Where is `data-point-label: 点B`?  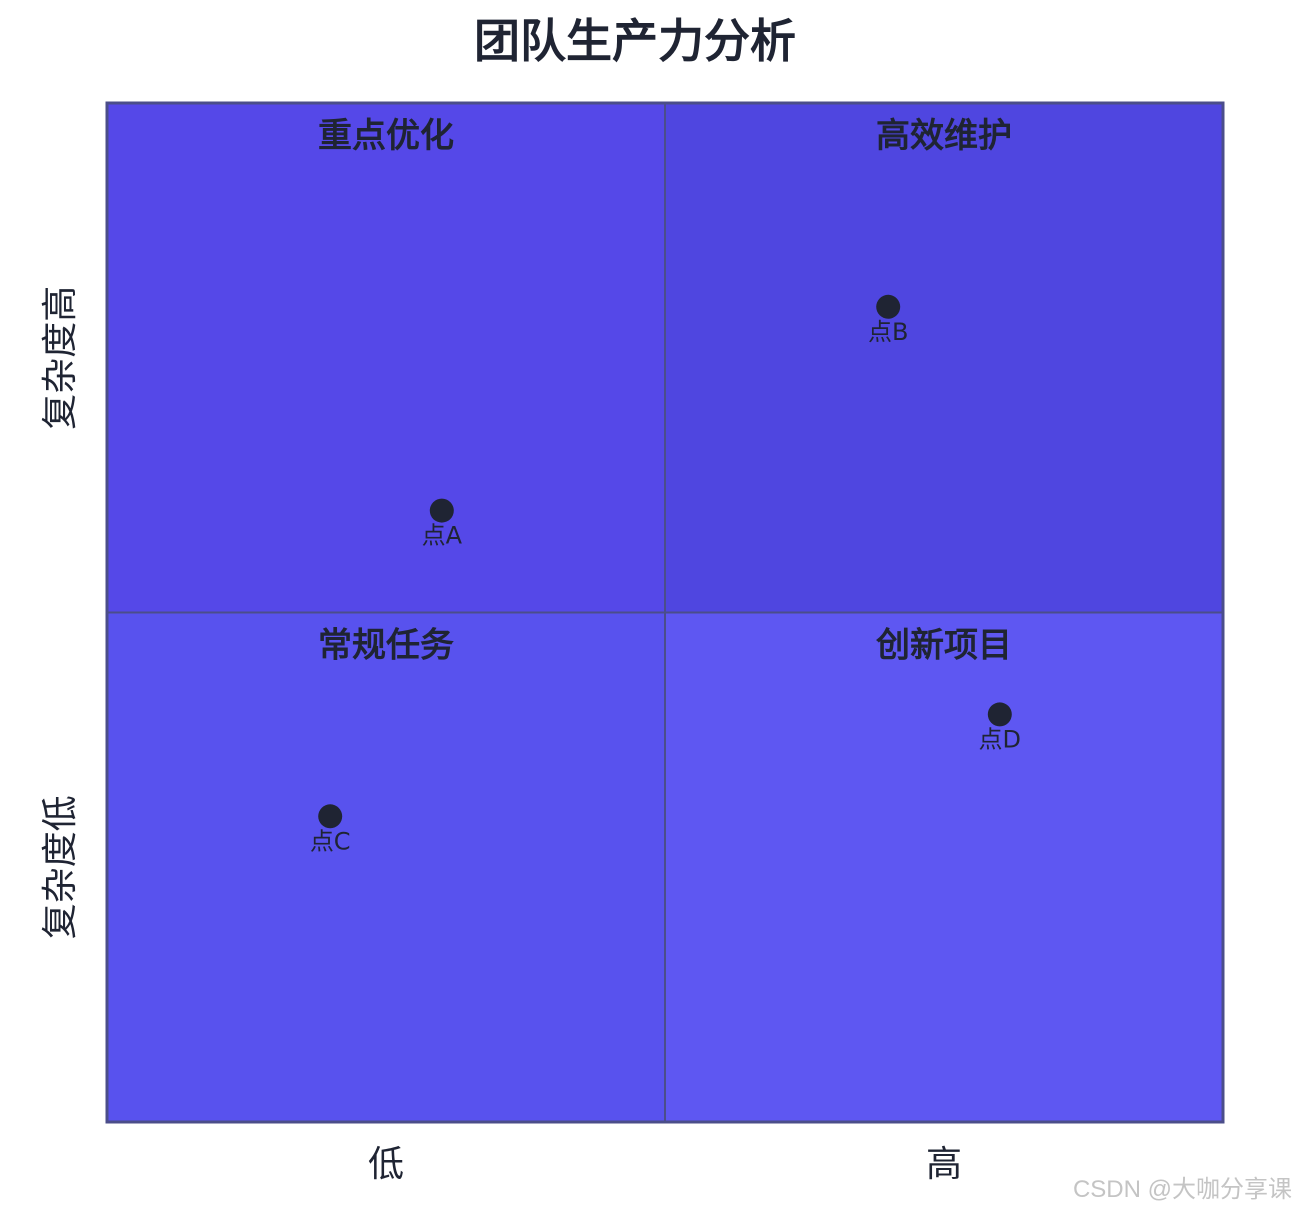 data-point-label: 点B is located at coordinates (888, 332).